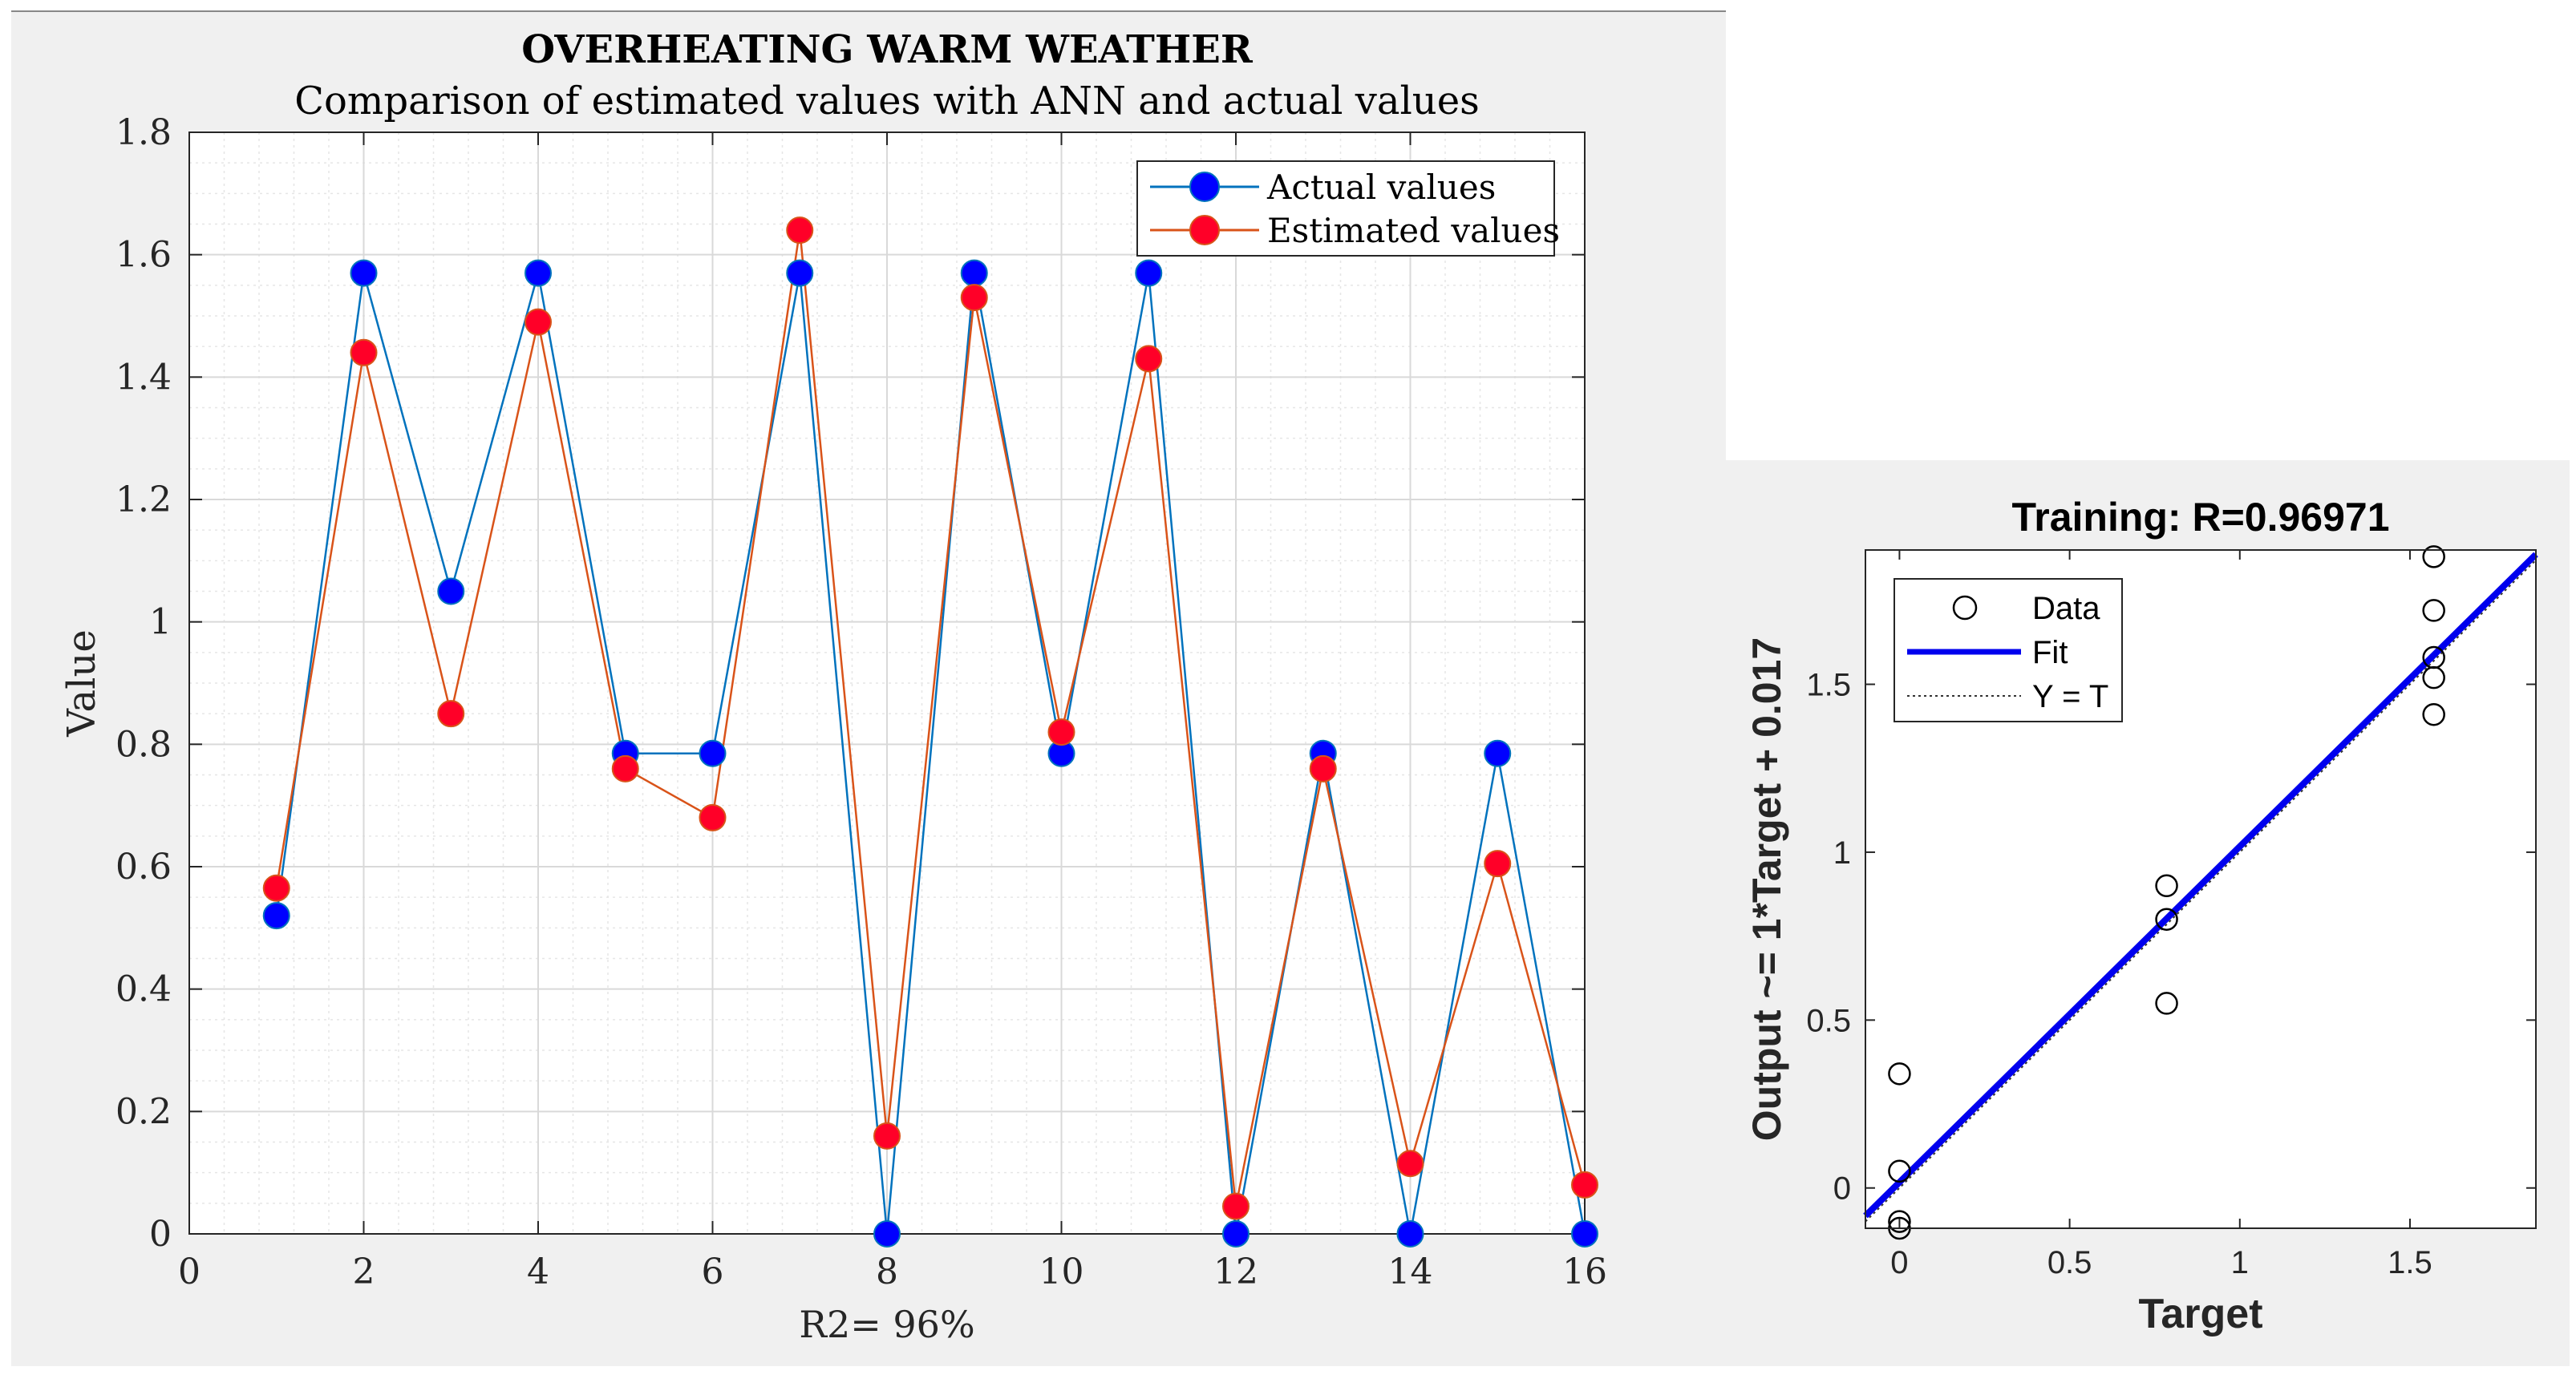 The image size is (2576, 1383). Describe the element at coordinates (1965, 608) in the screenshot. I see `legend-data-marker` at that location.